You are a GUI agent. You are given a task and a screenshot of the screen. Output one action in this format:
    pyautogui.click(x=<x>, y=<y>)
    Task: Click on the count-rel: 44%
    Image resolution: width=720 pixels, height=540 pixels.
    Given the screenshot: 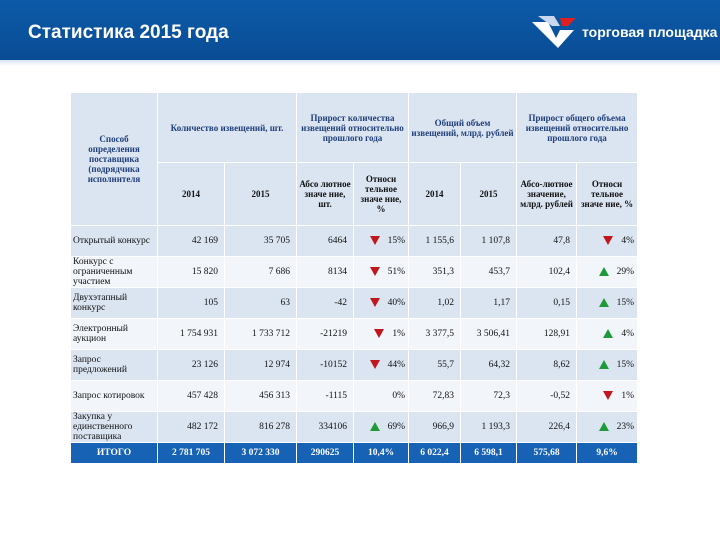 What is the action you would take?
    pyautogui.click(x=381, y=365)
    